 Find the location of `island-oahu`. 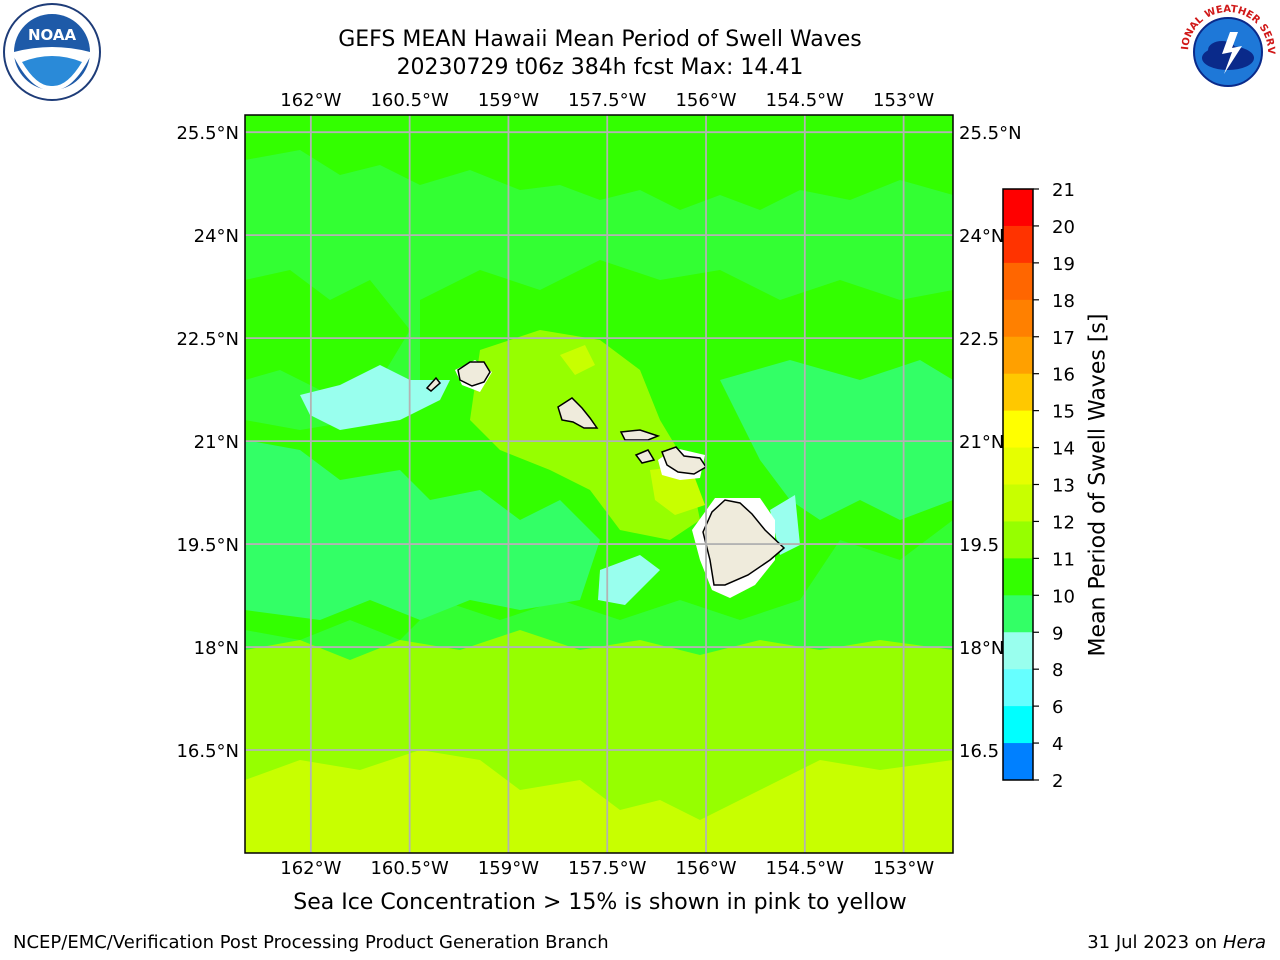

island-oahu is located at coordinates (578, 413).